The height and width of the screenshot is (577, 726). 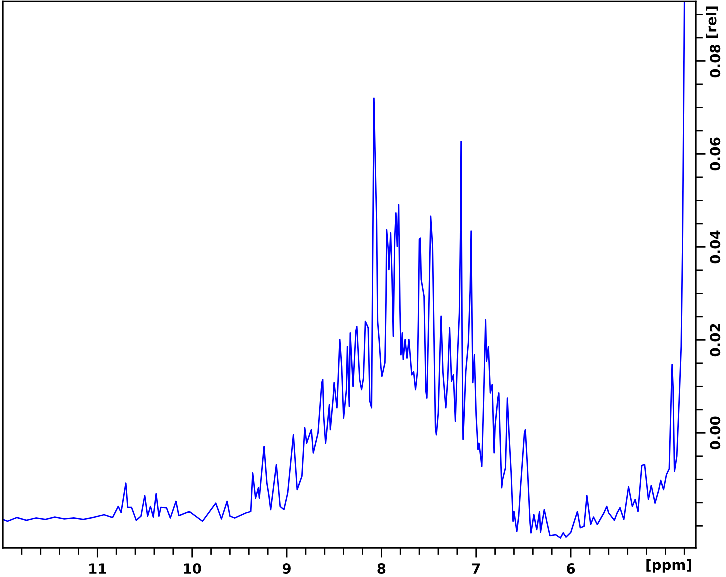 I want to click on x-tick-label: 9, so click(x=286, y=569).